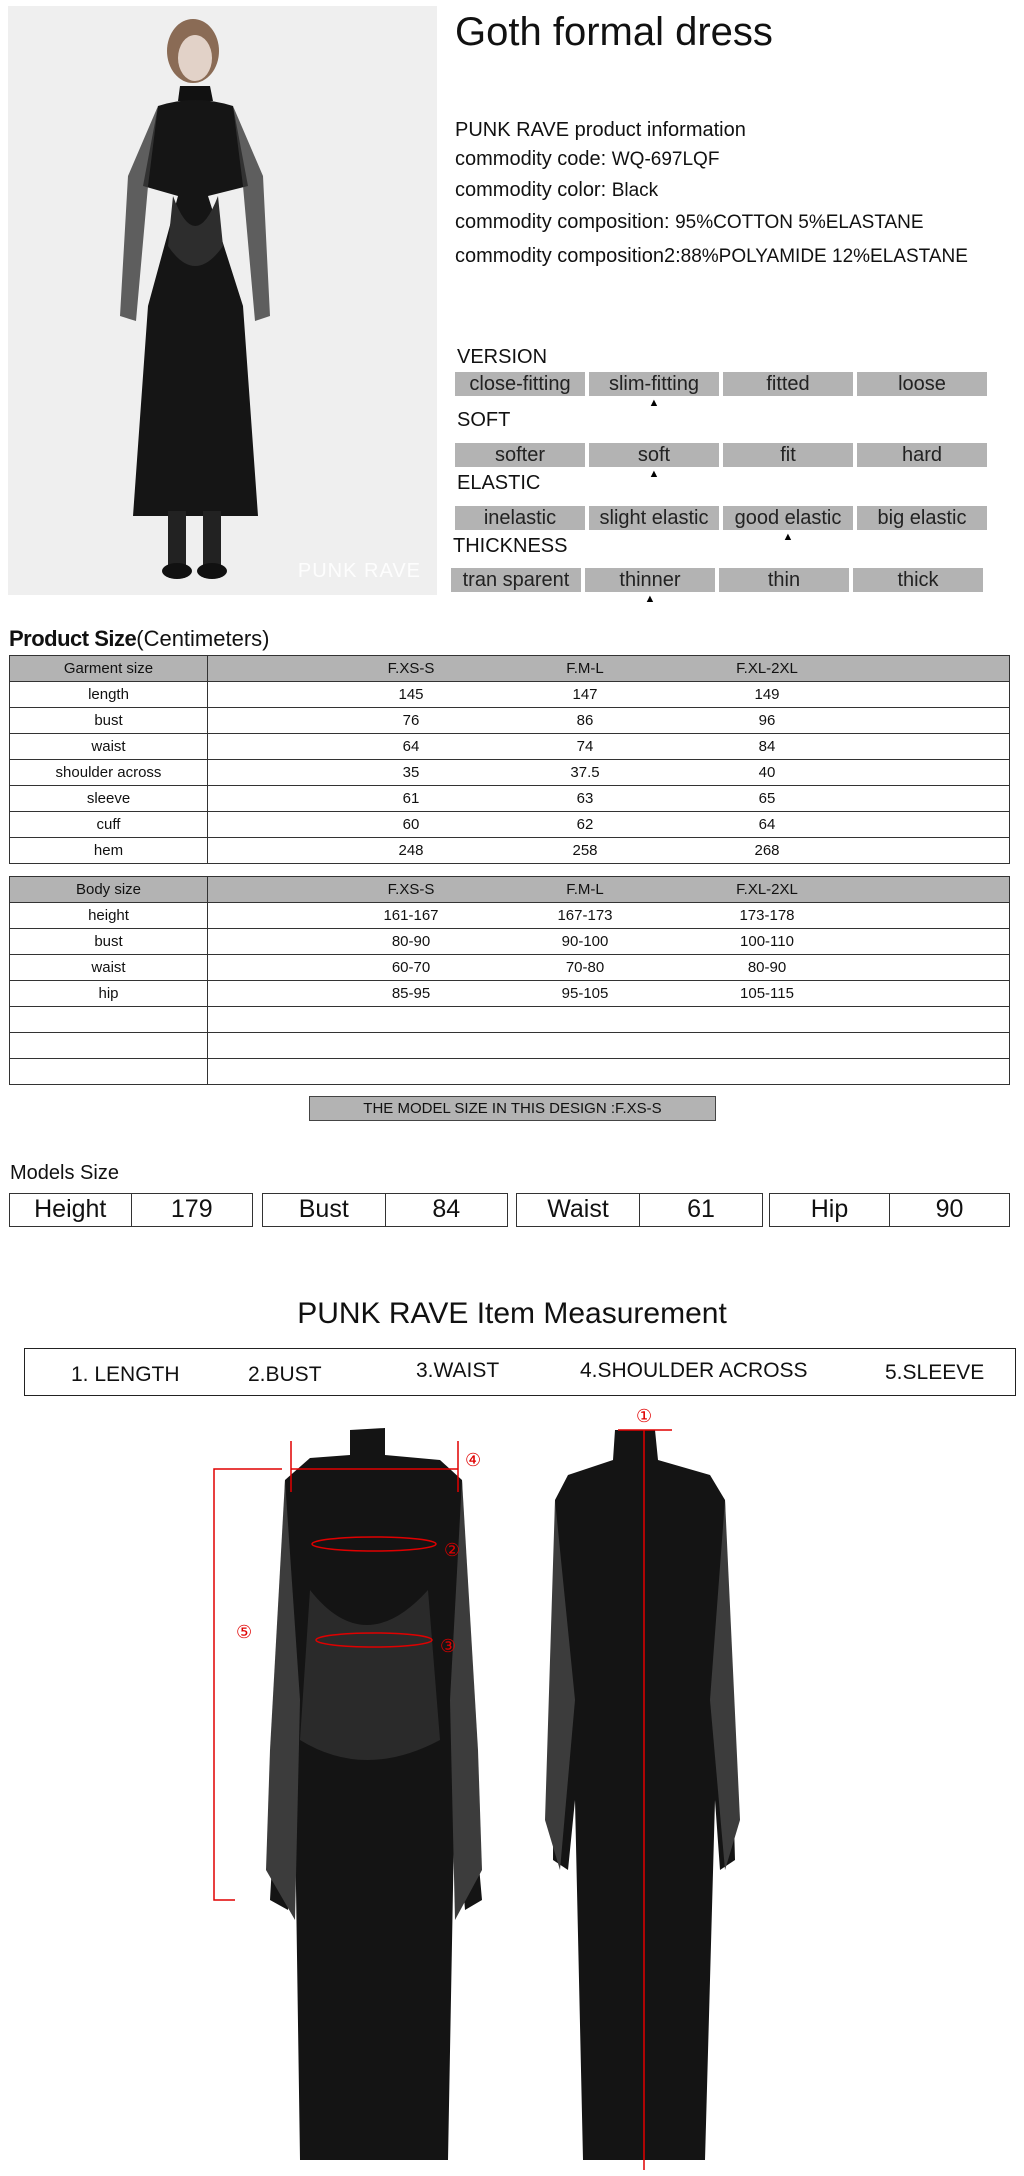 This screenshot has width=1024, height=2176. Describe the element at coordinates (585, 941) in the screenshot. I see `cell-value: 90-100` at that location.